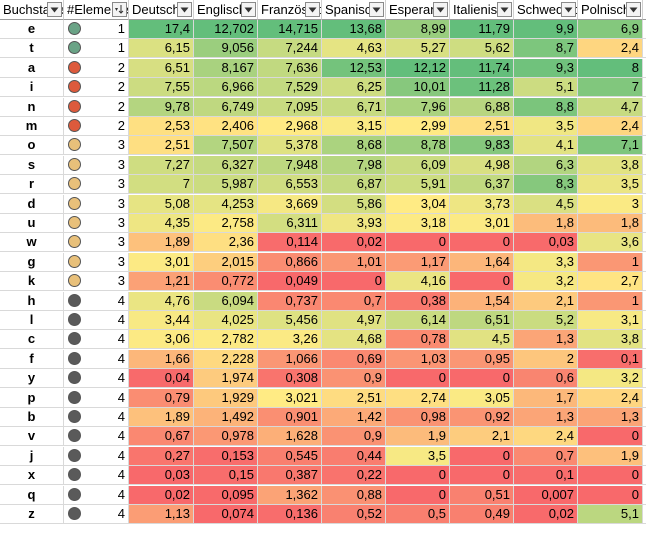 The width and height of the screenshot is (646, 543). I want to click on frequency-cell: 2, so click(546, 359).